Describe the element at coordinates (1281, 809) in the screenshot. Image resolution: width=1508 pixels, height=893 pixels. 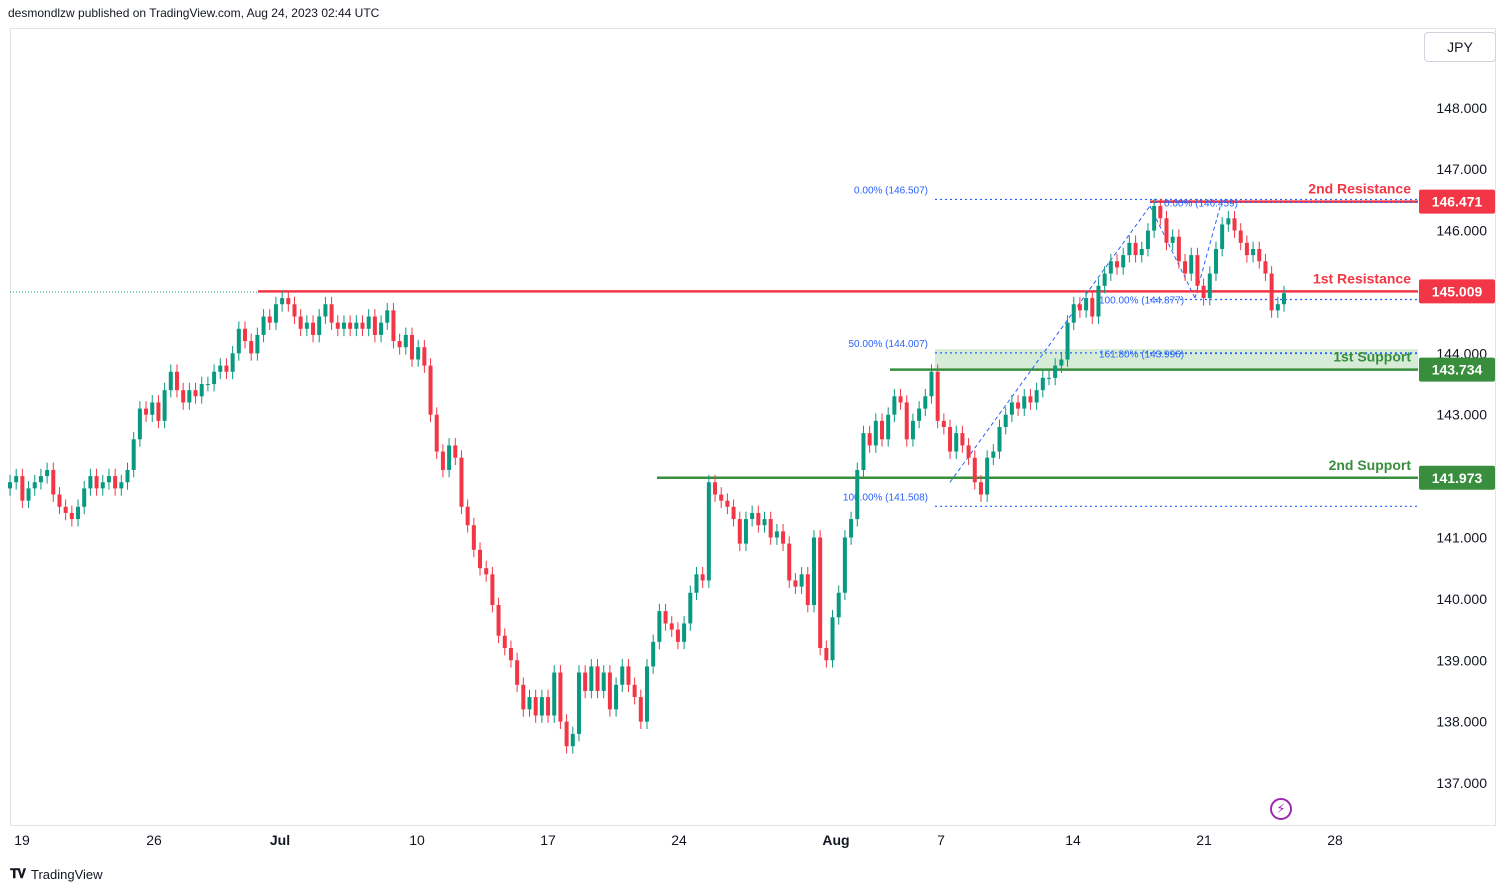
I see `lightning-icon: ⚡` at that location.